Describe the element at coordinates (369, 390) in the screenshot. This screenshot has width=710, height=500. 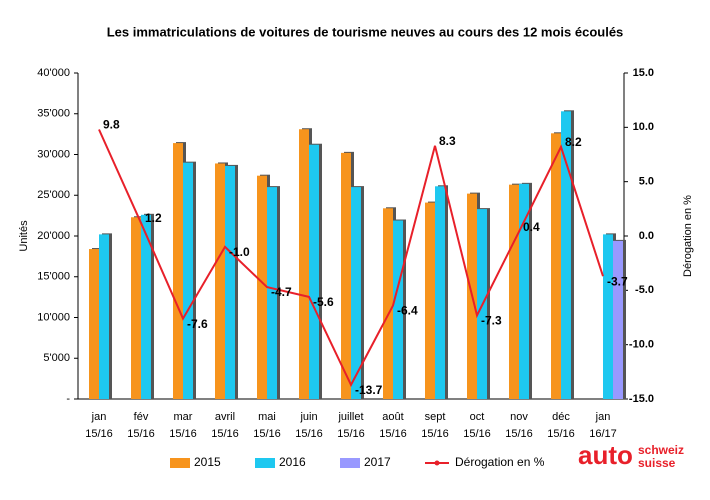
I see `data-label: -13.7` at that location.